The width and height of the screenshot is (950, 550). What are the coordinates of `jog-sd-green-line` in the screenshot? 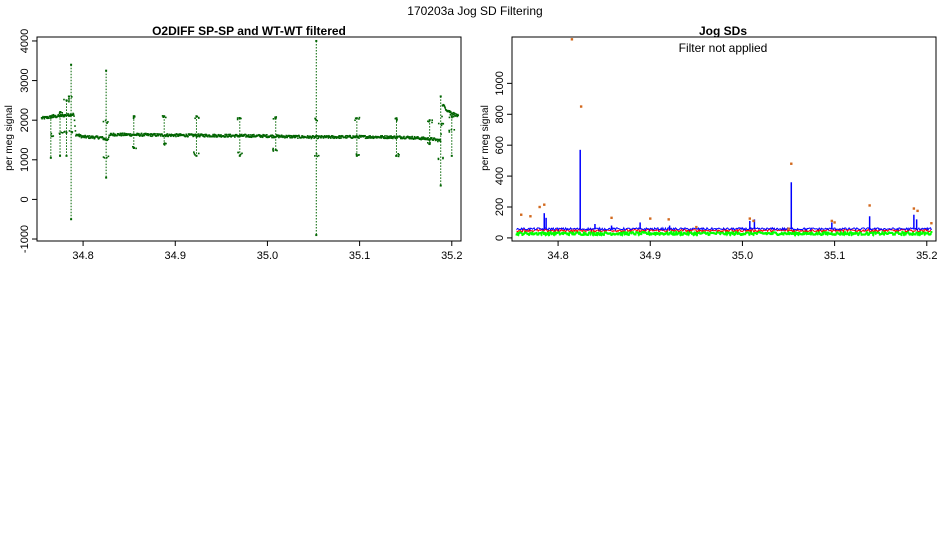 It's located at (724, 233).